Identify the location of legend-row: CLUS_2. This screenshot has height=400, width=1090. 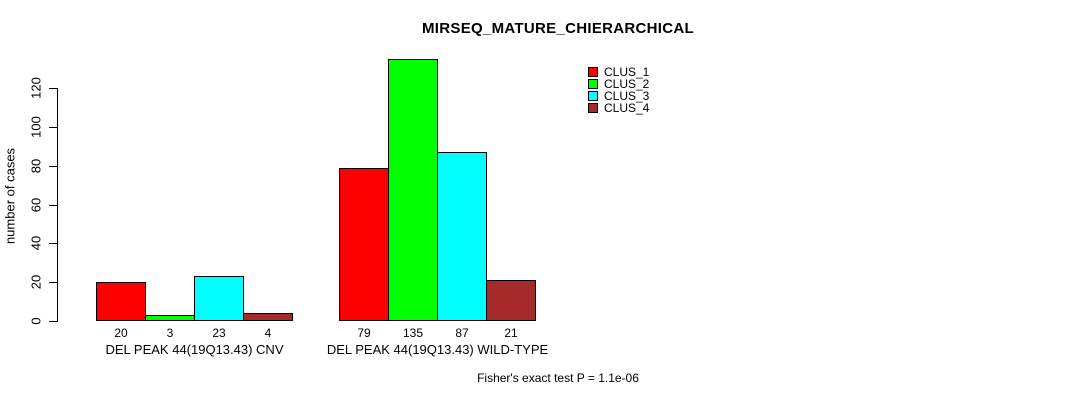
(618, 84).